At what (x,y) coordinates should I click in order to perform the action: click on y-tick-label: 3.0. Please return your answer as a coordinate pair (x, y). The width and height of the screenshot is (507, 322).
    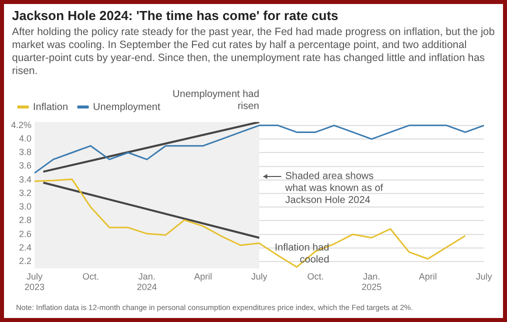
    Looking at the image, I should click on (25, 207).